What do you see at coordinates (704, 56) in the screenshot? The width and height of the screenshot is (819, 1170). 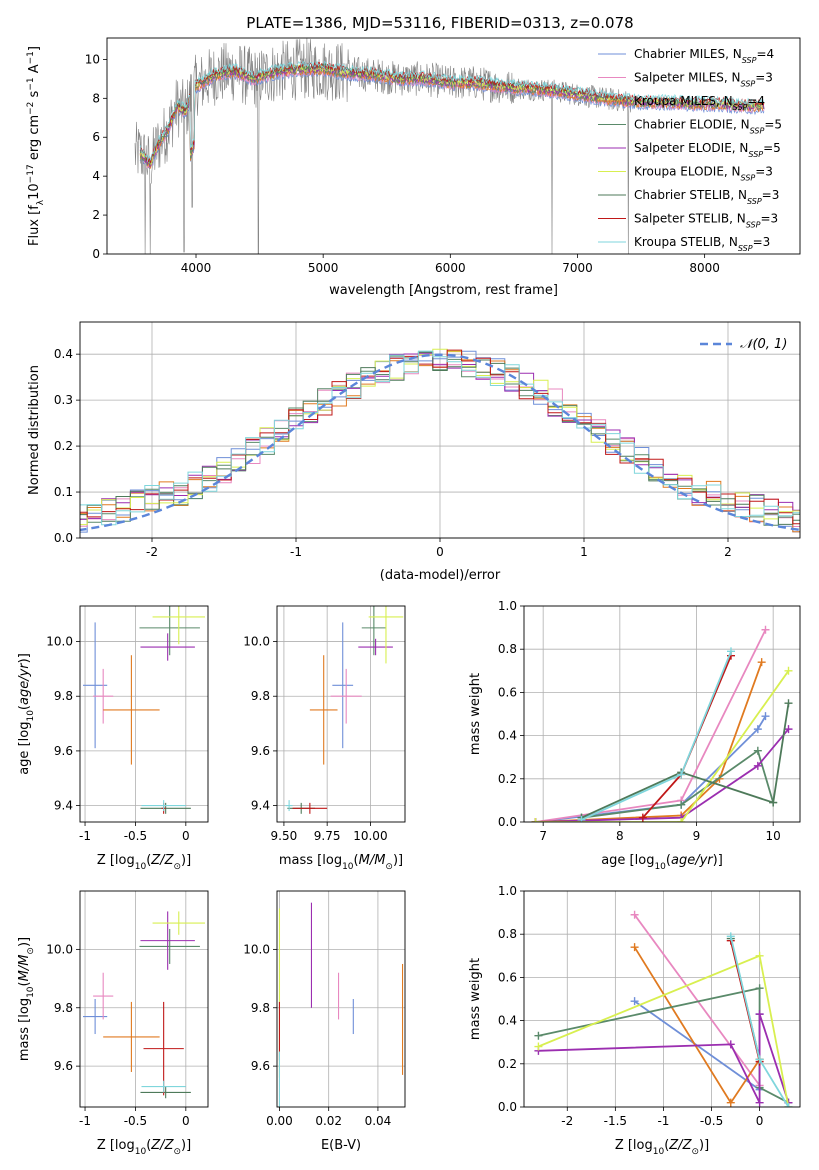 I see `legend-entry-label: Chabrier MILES, NSSP=4` at bounding box center [704, 56].